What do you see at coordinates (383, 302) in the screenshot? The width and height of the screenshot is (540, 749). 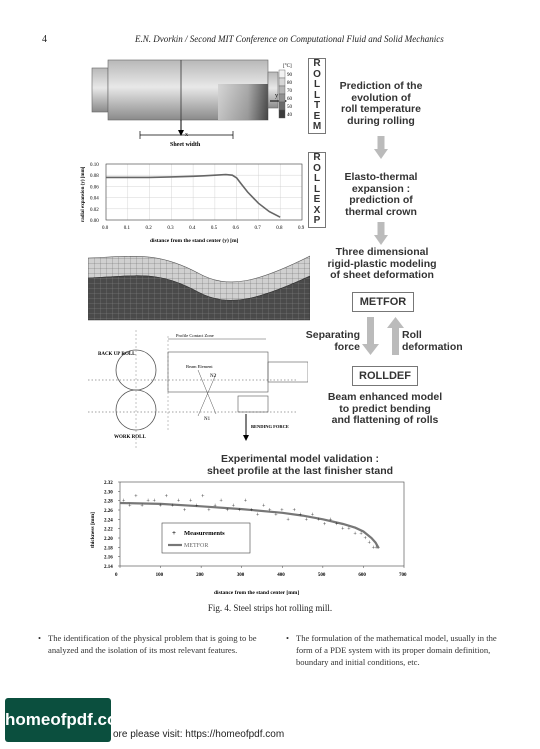 I see `metfor-box: METFOR` at bounding box center [383, 302].